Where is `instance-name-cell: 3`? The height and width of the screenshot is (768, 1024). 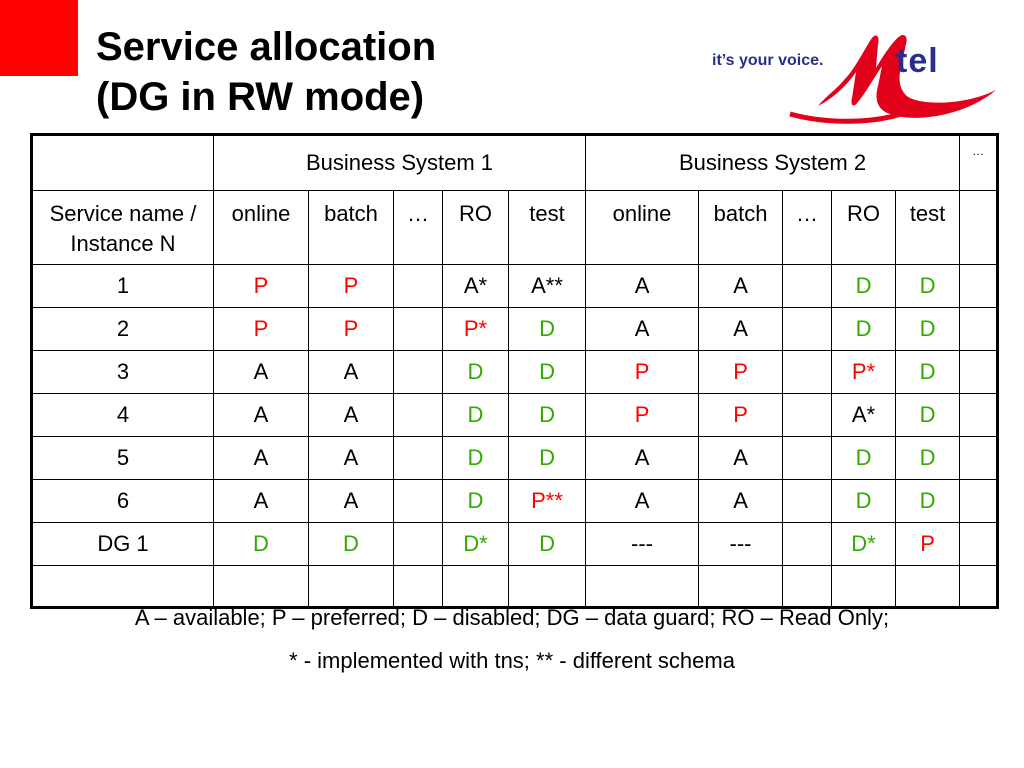 instance-name-cell: 3 is located at coordinates (122, 372).